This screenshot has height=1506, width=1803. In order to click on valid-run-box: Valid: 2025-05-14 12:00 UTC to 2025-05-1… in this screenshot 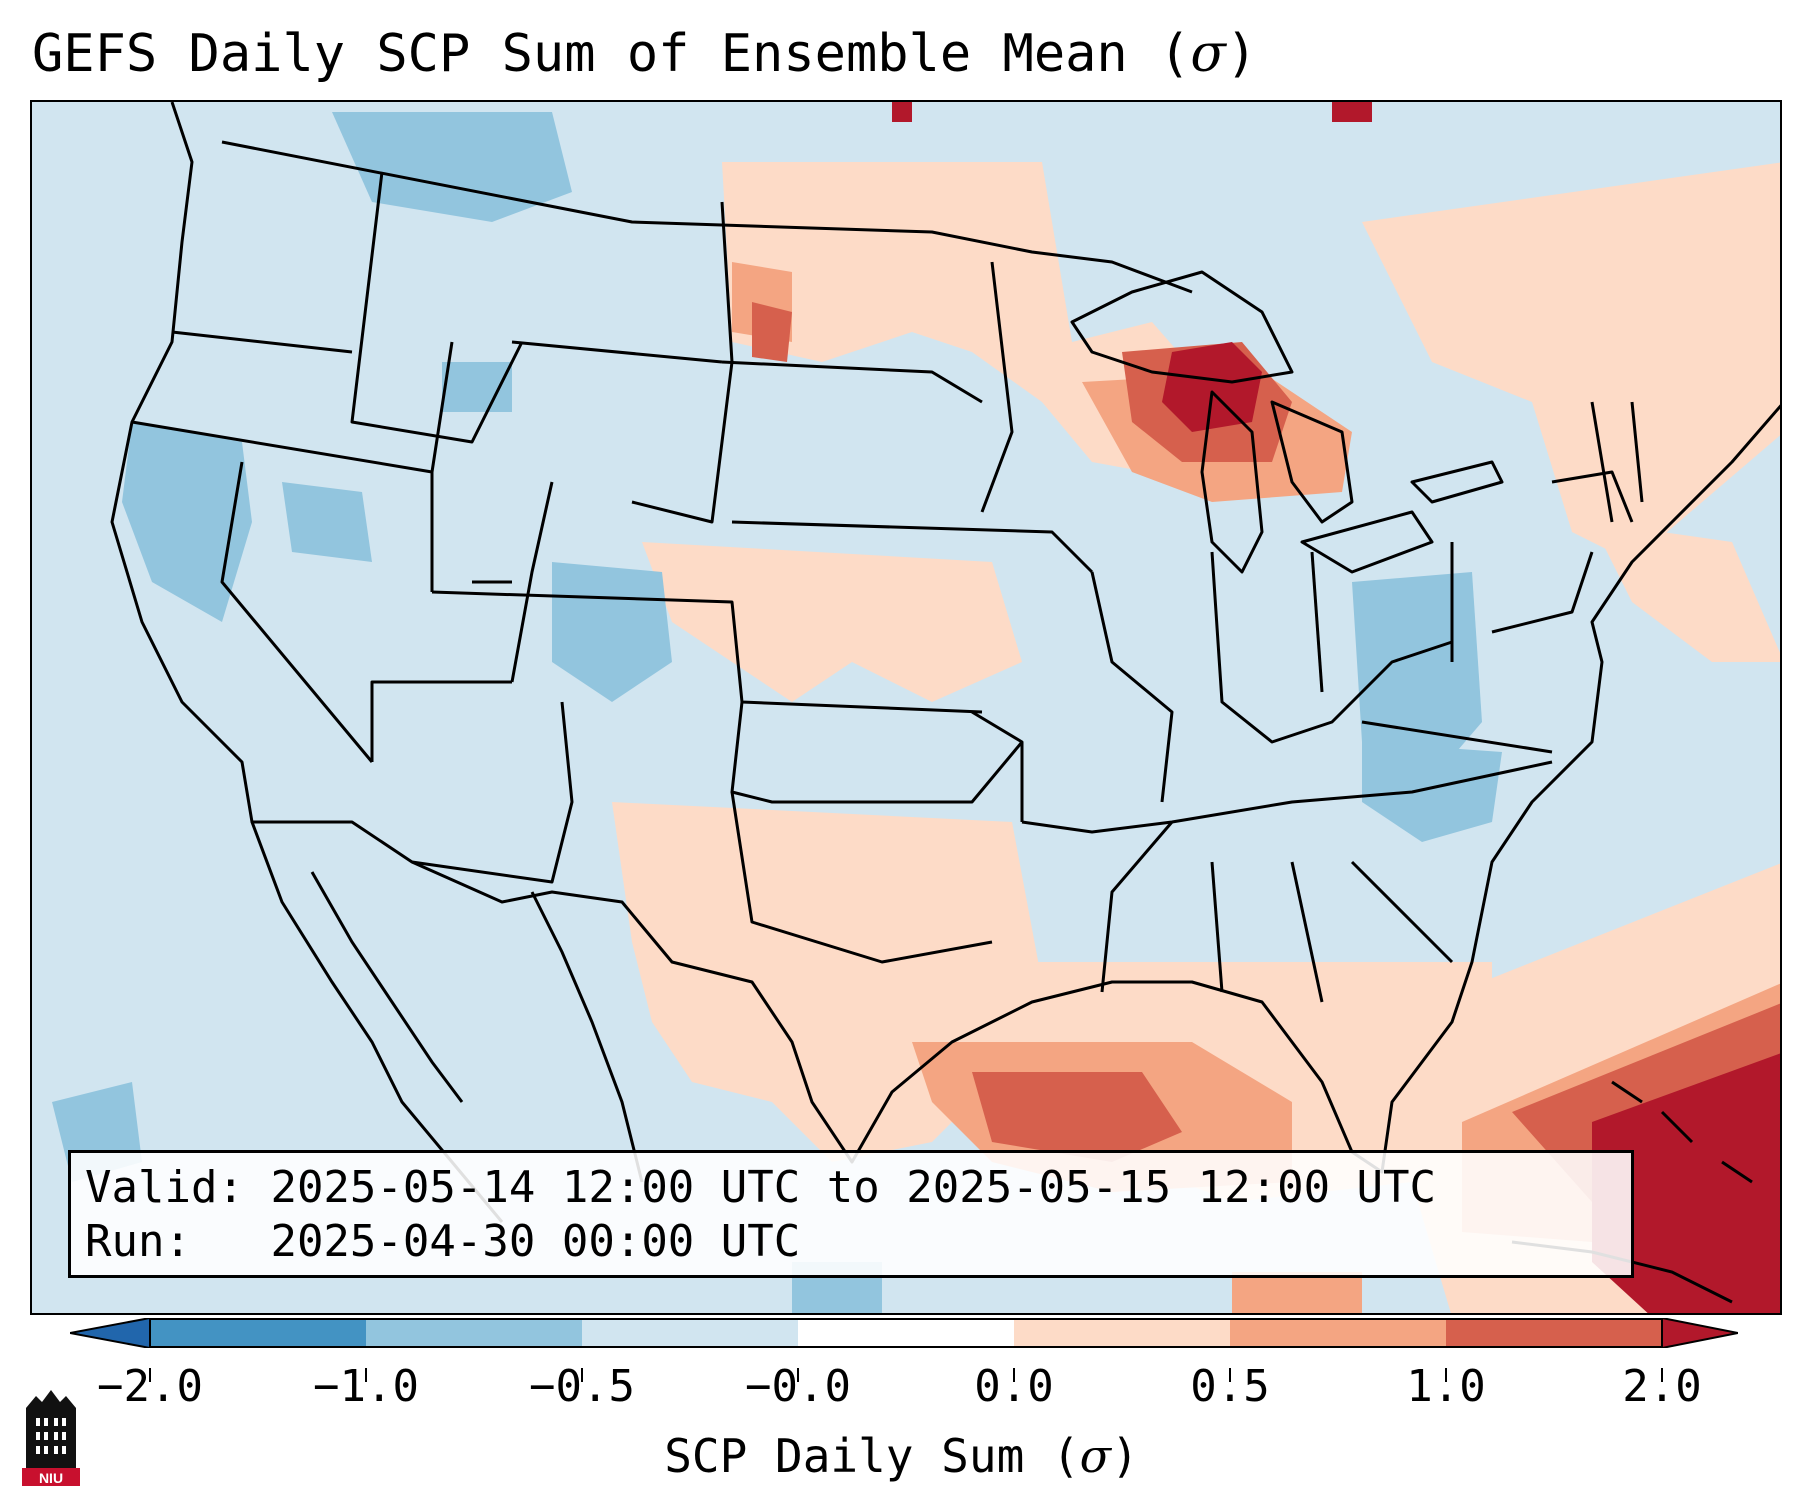, I will do `click(851, 1214)`.